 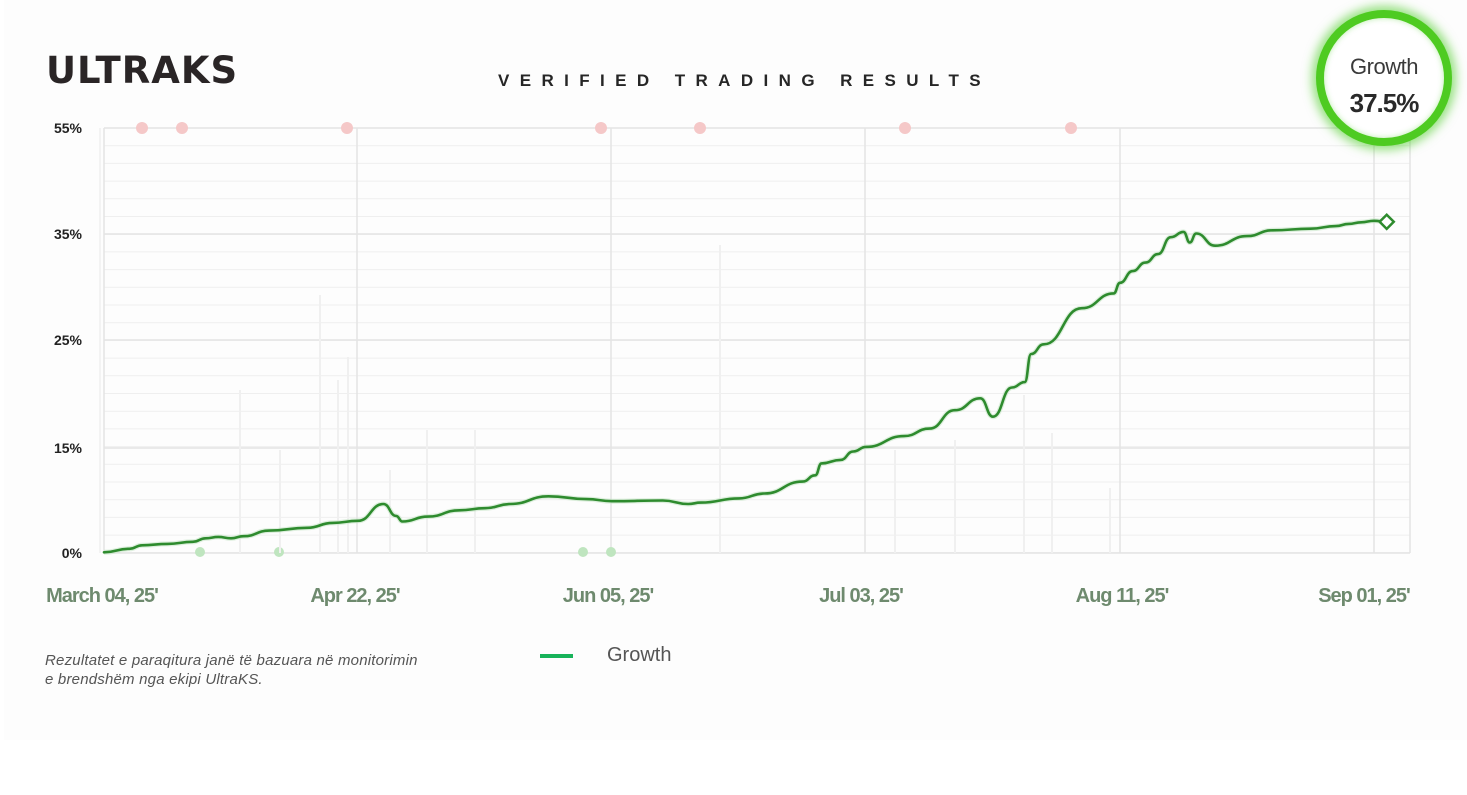 I want to click on y-tick-label: 35%, so click(x=68, y=234).